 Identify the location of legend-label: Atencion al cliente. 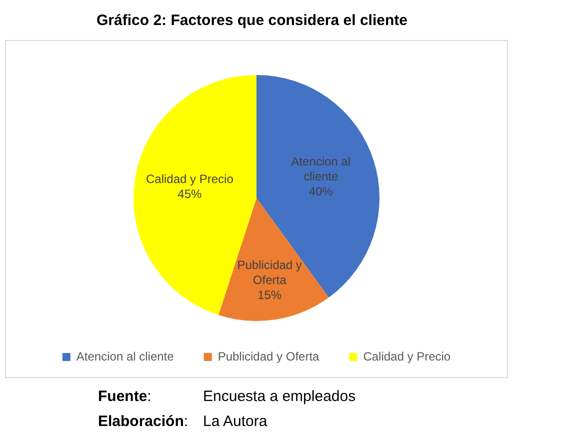
(125, 356).